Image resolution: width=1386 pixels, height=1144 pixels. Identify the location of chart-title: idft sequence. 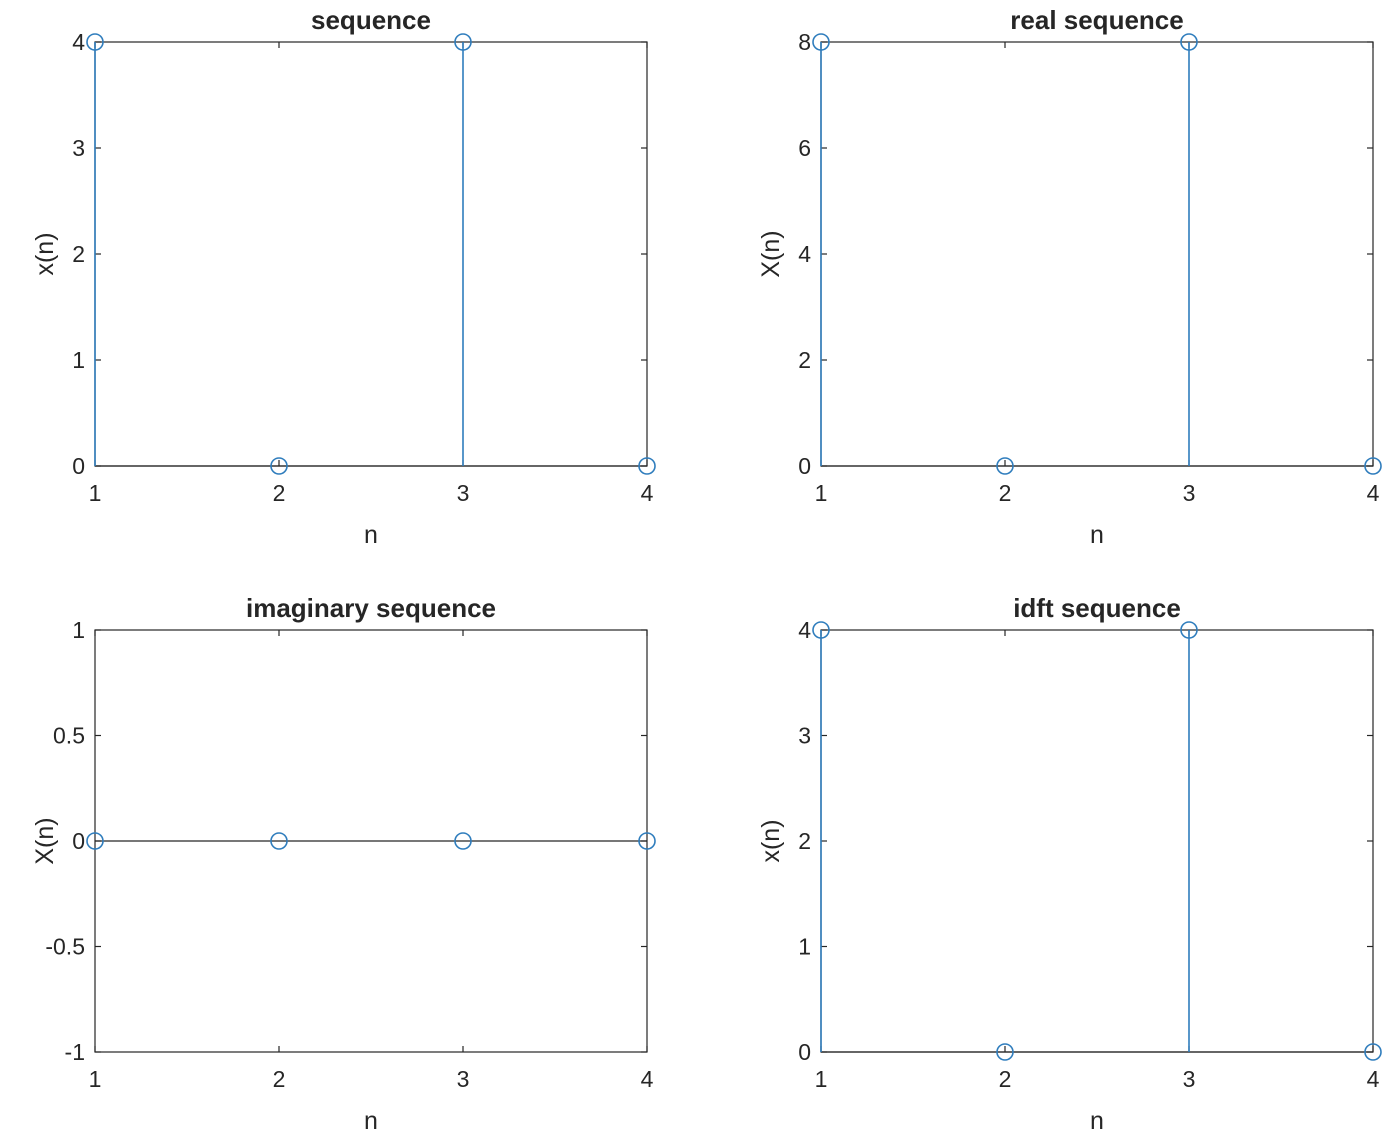
(1097, 608).